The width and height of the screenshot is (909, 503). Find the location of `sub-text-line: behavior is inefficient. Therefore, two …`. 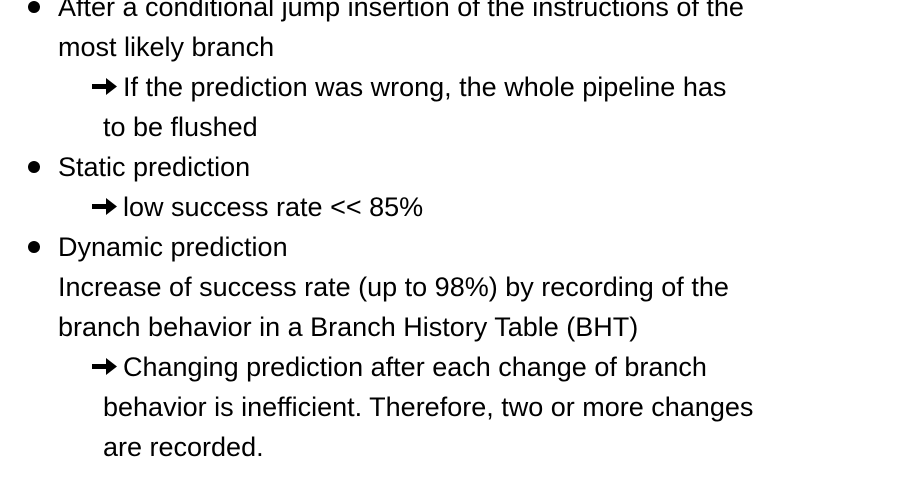

sub-text-line: behavior is inefficient. Therefore, two … is located at coordinates (428, 407).